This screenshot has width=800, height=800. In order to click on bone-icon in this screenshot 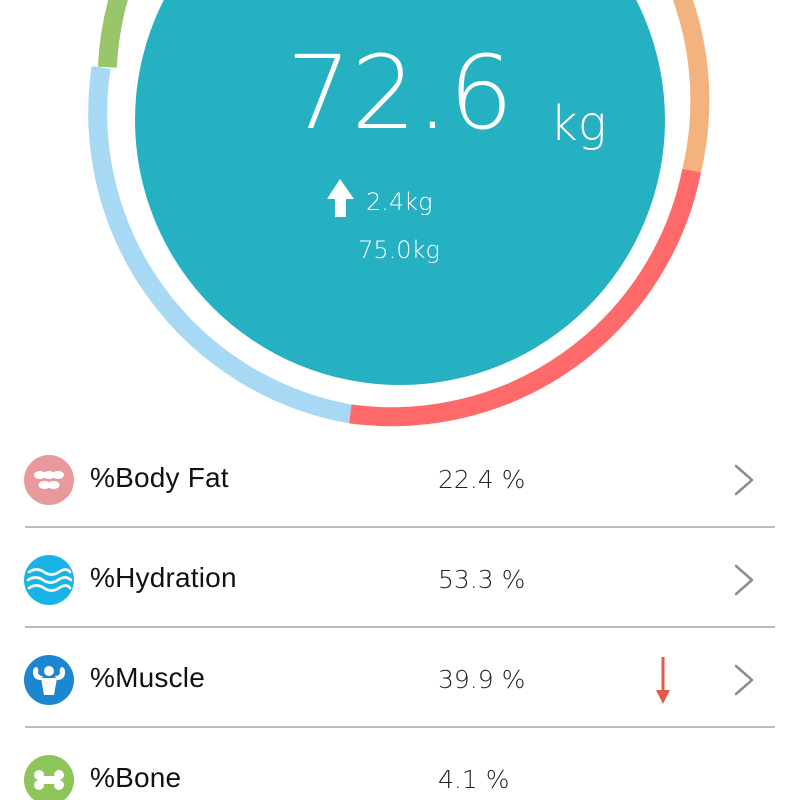, I will do `click(49, 777)`.